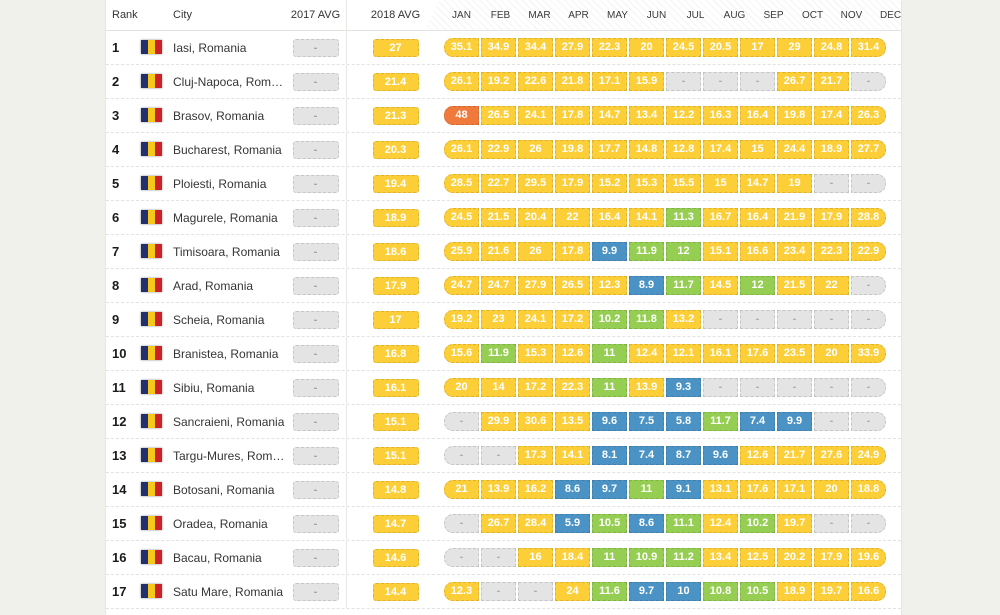 This screenshot has height=615, width=1000. I want to click on month-value-cell: 13.1, so click(720, 489).